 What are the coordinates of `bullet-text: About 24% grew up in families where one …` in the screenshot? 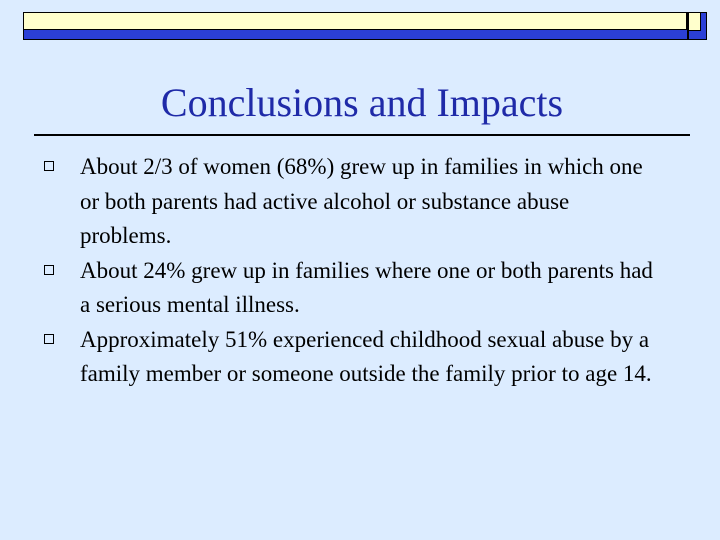 It's located at (366, 287).